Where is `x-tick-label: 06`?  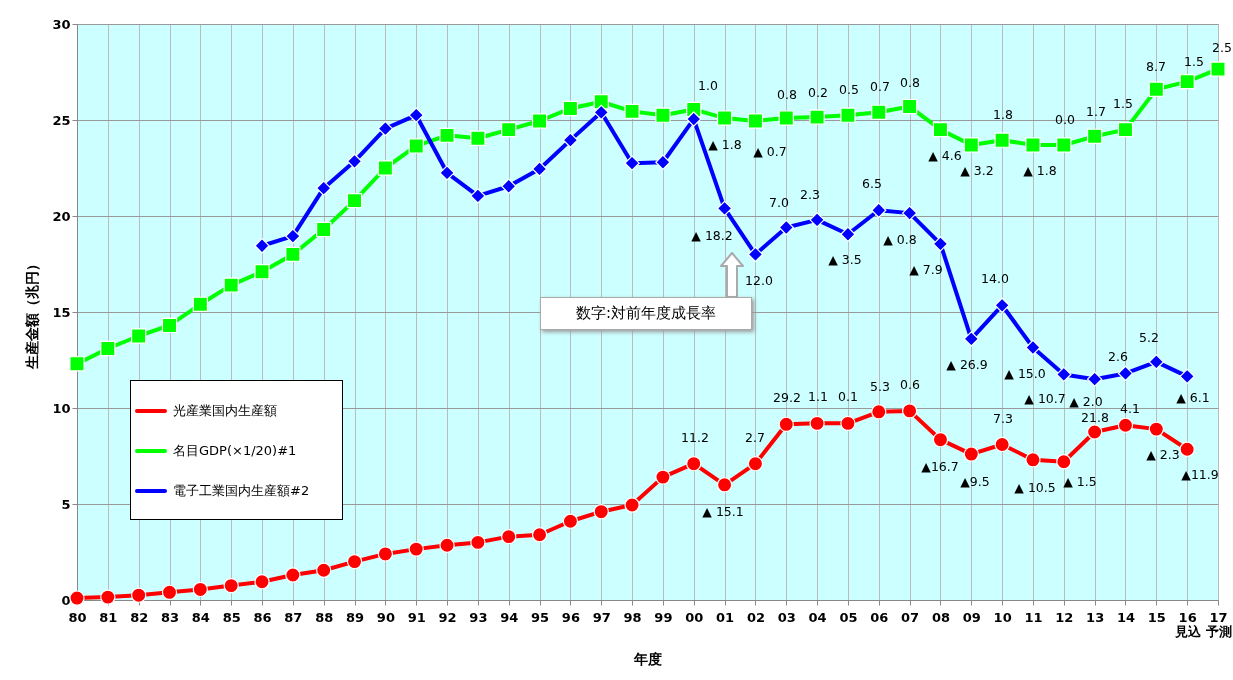
x-tick-label: 06 is located at coordinates (879, 617).